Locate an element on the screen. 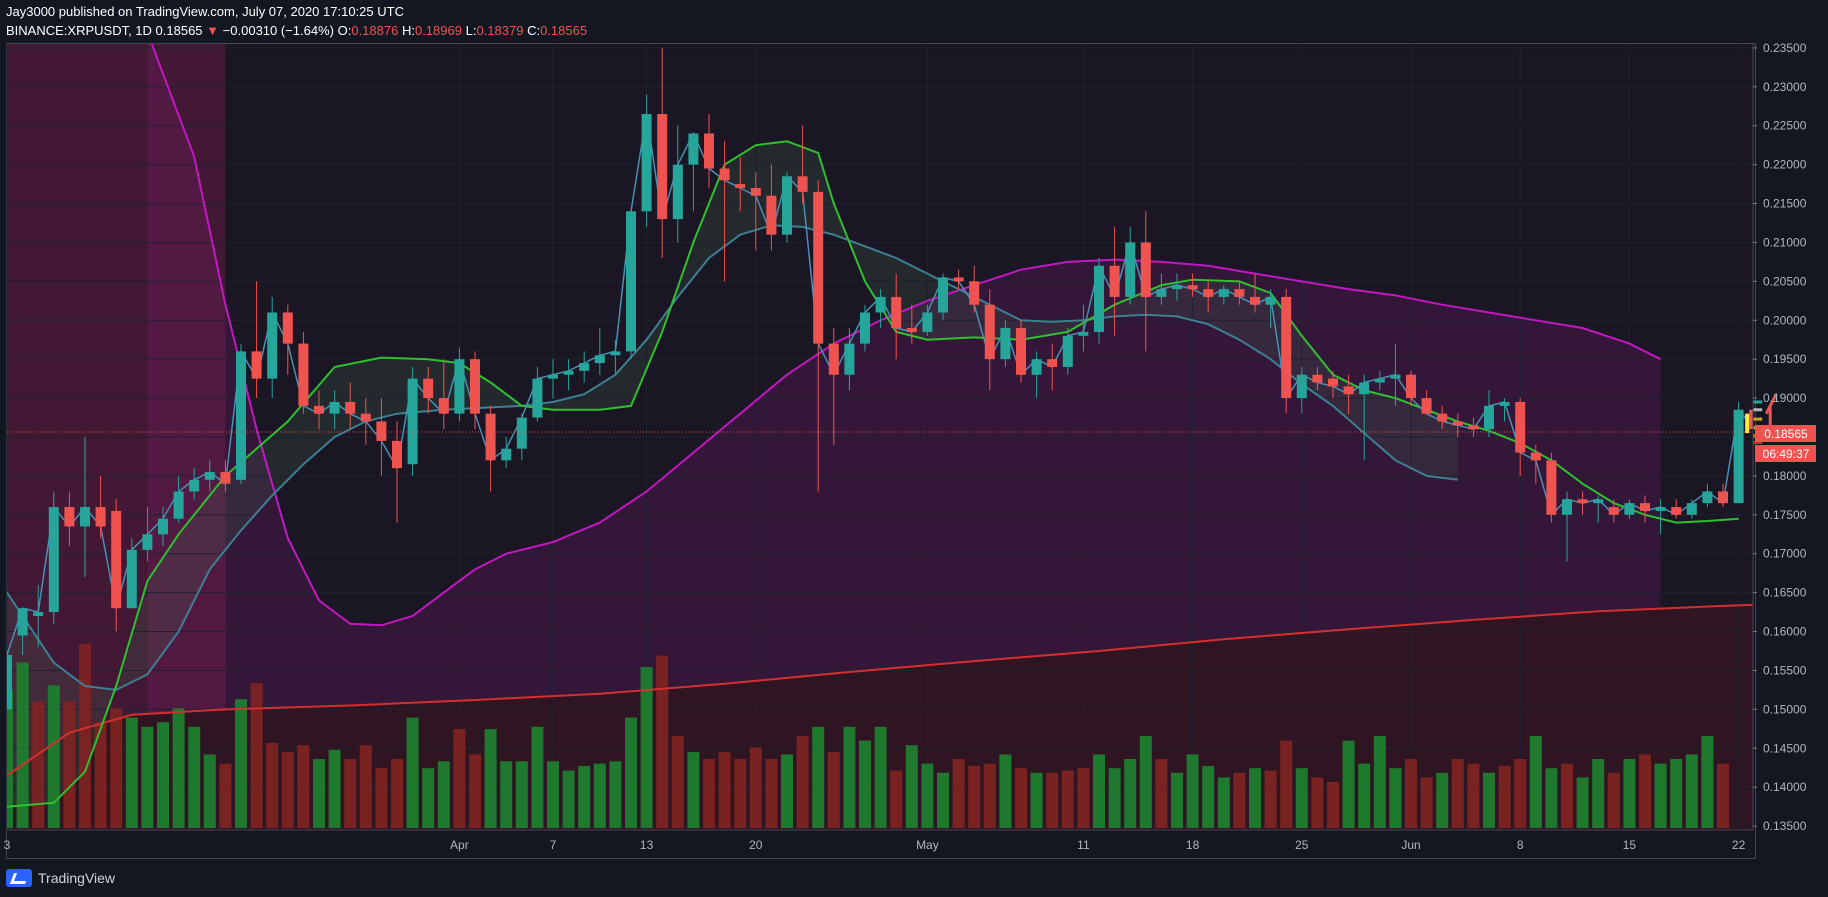 The height and width of the screenshot is (897, 1828). price-axis-label: 0.14000 is located at coordinates (1785, 787).